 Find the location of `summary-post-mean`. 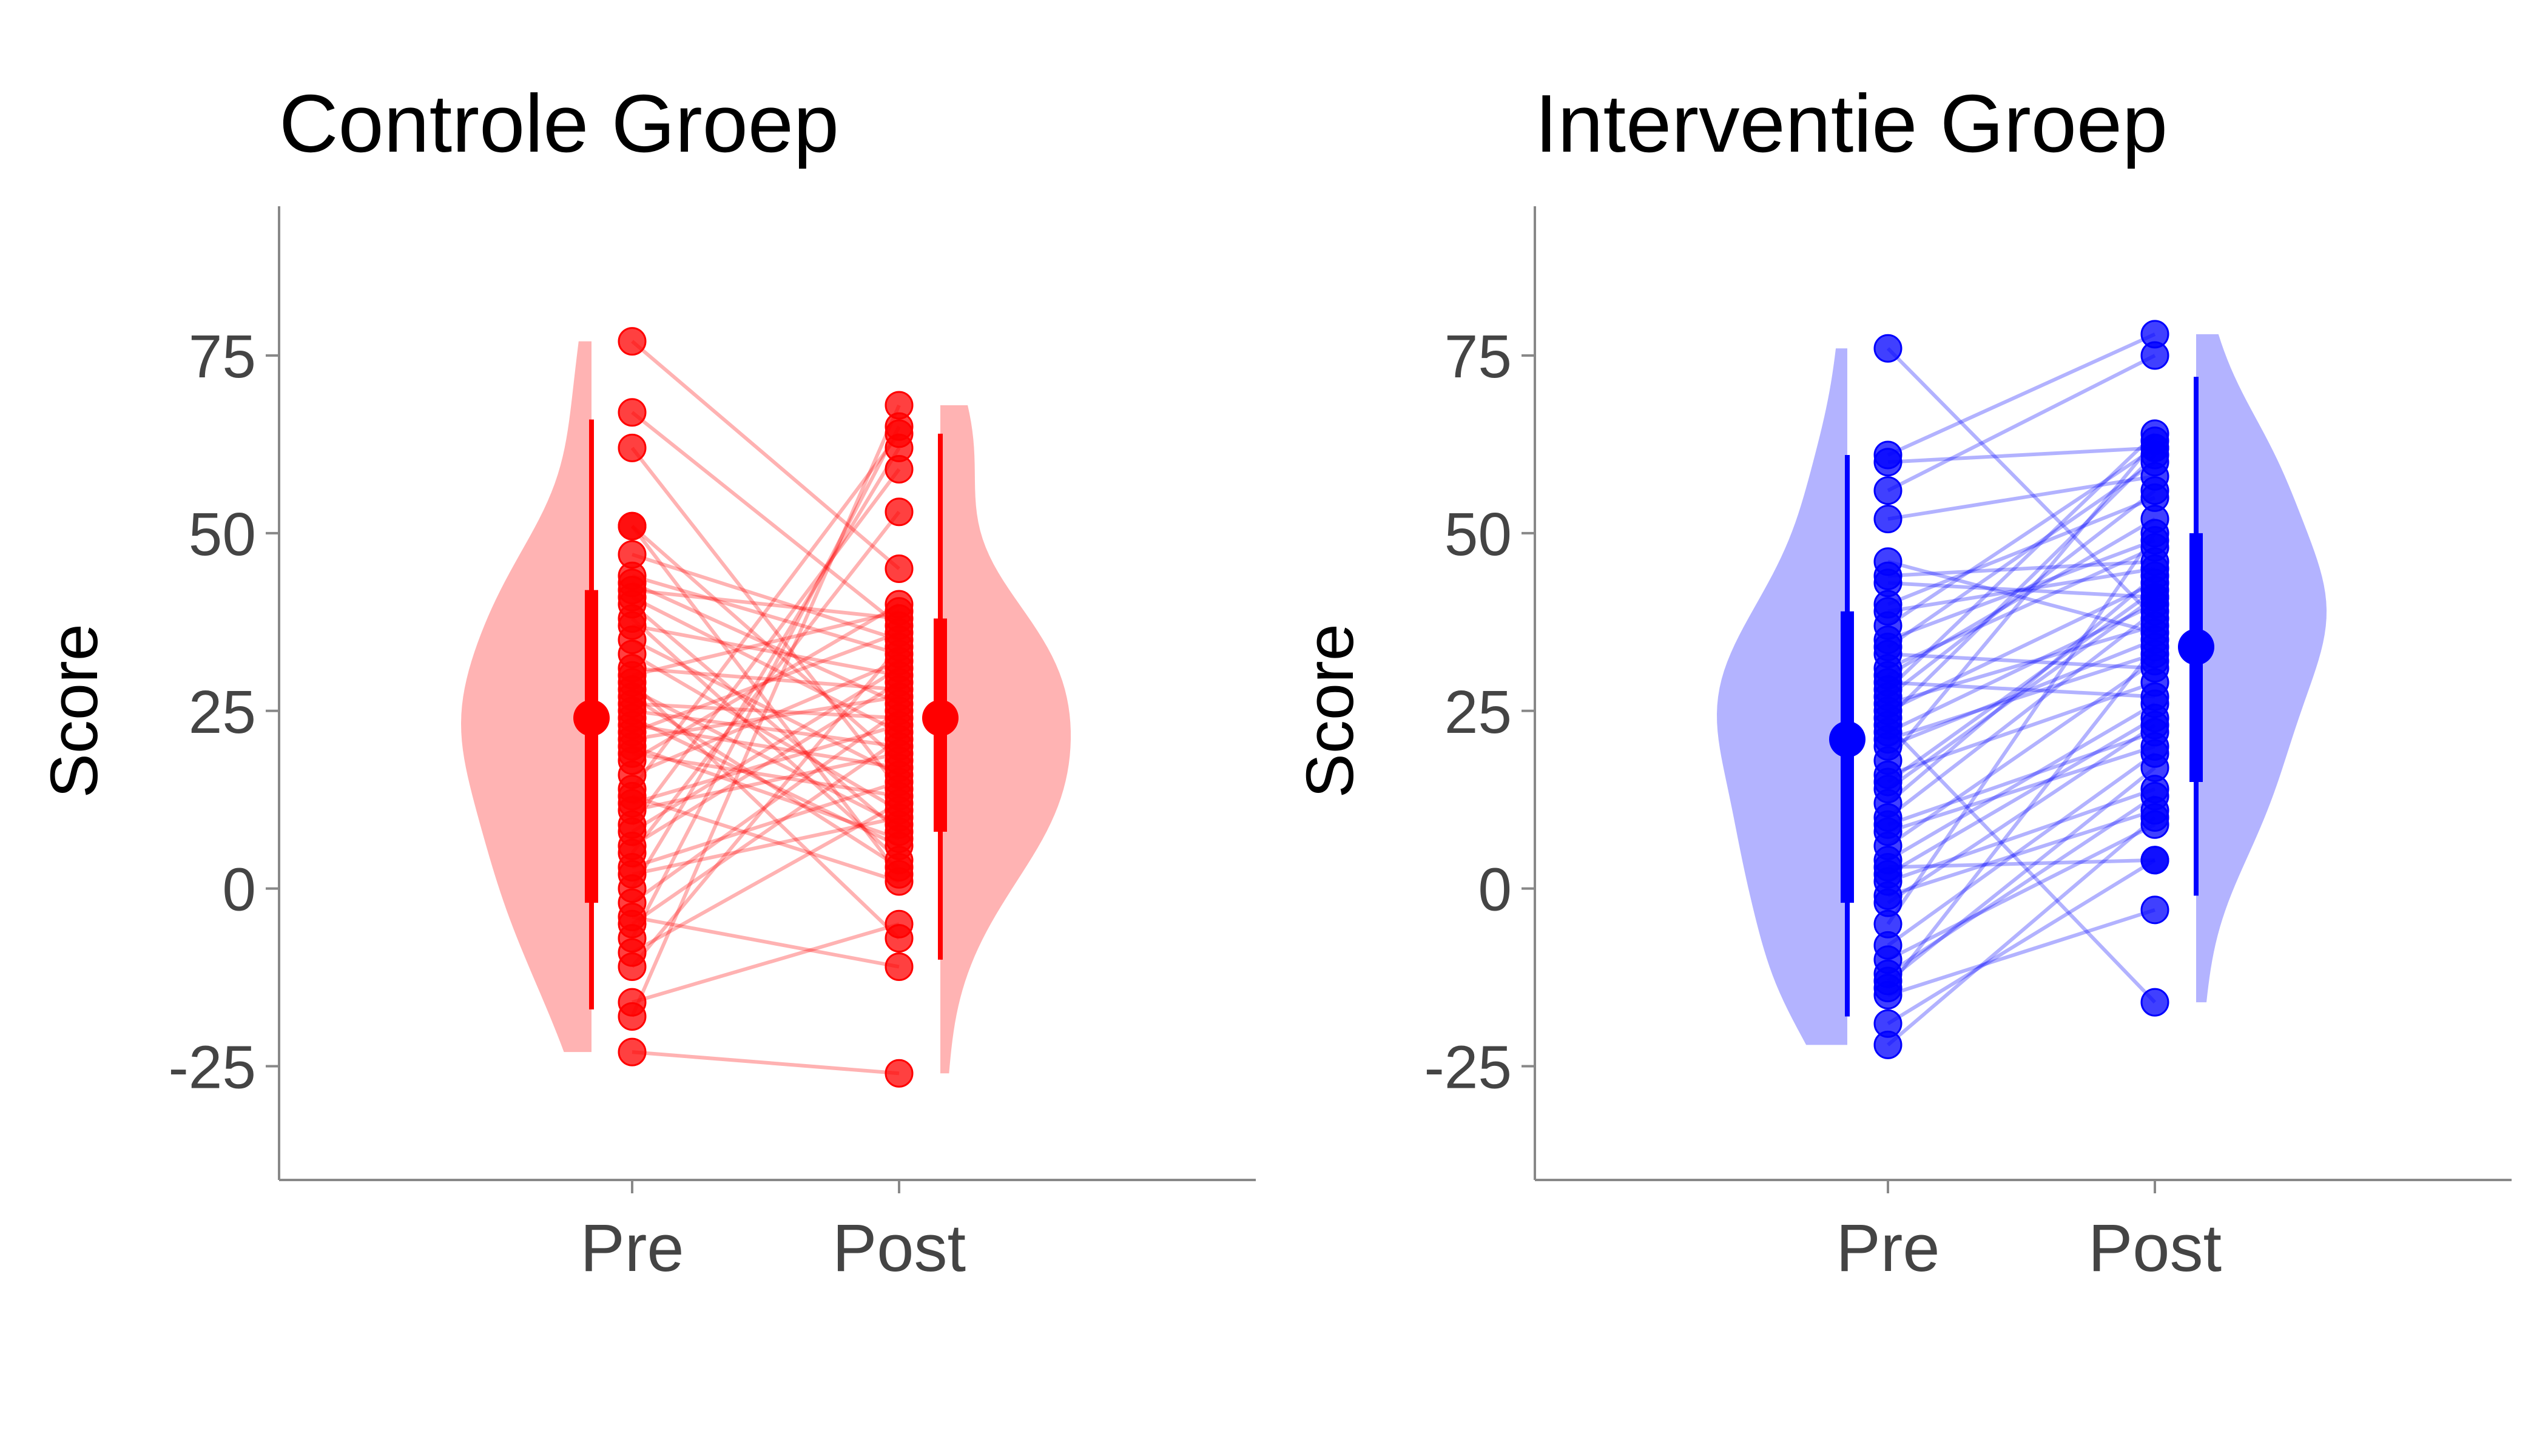

summary-post-mean is located at coordinates (2196, 647).